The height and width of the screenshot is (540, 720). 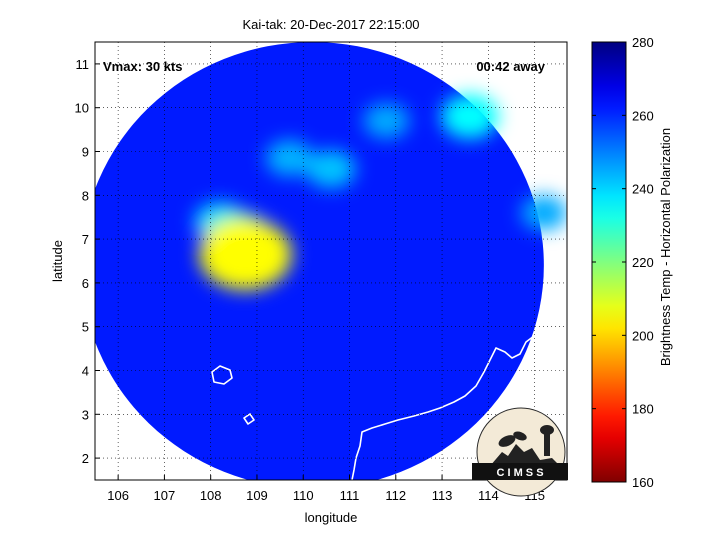 What do you see at coordinates (643, 189) in the screenshot?
I see `colorbar-tick-label: 240` at bounding box center [643, 189].